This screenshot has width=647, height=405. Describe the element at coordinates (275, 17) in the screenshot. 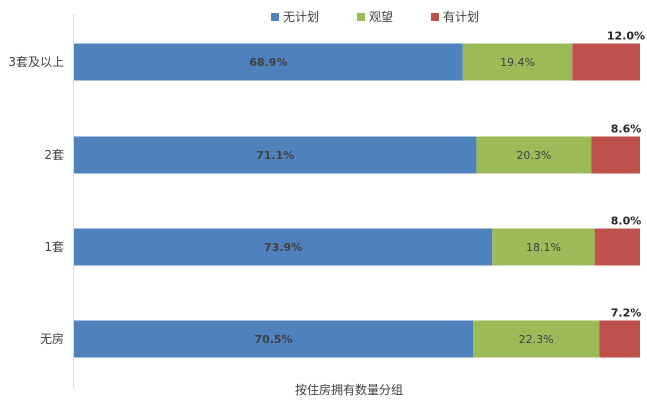

I see `legend-swatch-无计划` at that location.